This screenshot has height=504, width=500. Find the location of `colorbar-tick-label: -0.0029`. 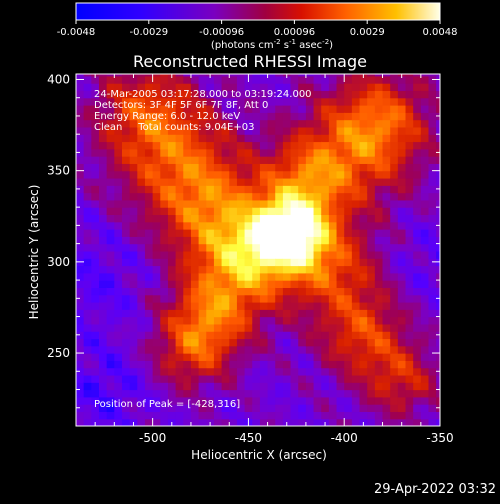

colorbar-tick-label: -0.0029 is located at coordinates (148, 32).